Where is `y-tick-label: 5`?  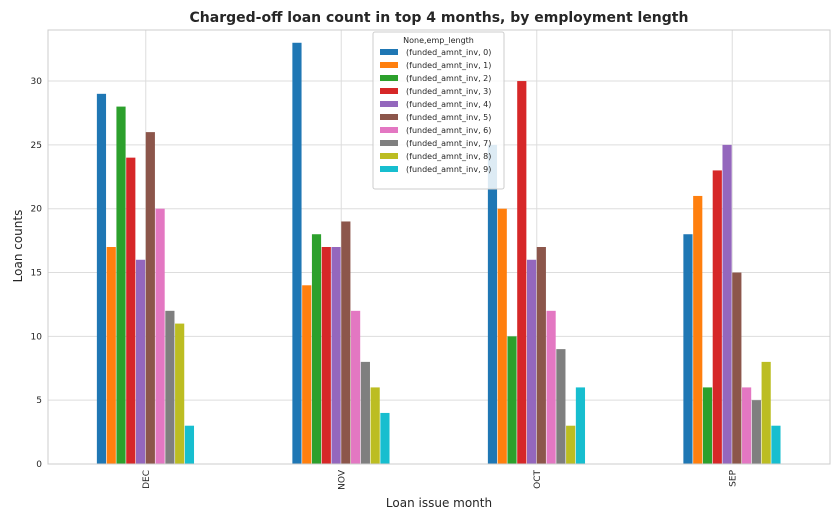 y-tick-label: 5 is located at coordinates (39, 401).